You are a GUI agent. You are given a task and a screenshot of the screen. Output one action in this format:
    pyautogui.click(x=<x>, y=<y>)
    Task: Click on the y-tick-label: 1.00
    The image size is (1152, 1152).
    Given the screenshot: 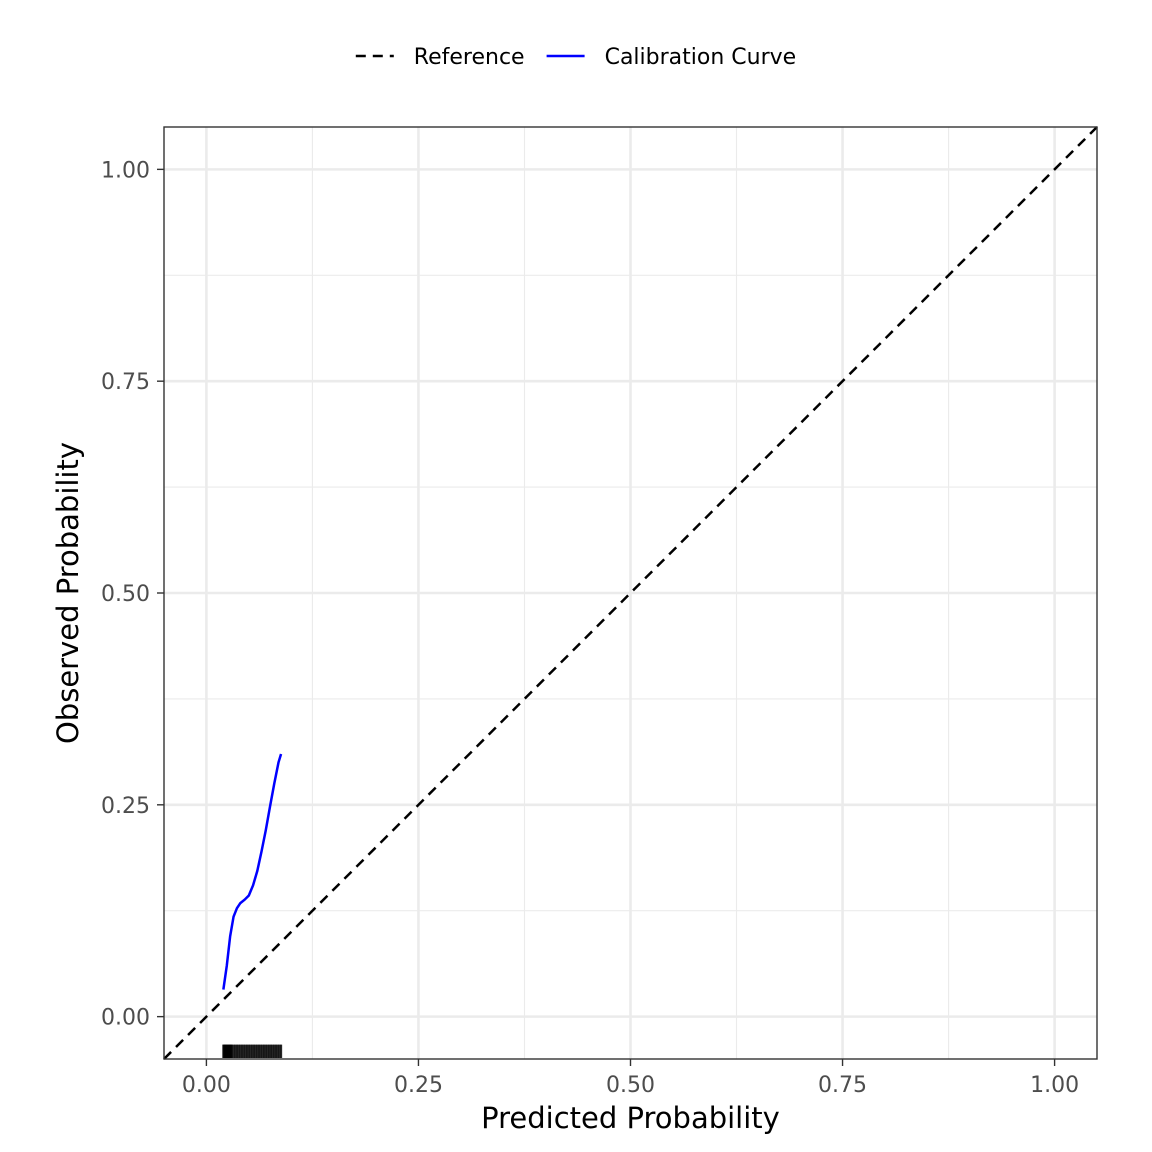 What is the action you would take?
    pyautogui.click(x=125, y=170)
    